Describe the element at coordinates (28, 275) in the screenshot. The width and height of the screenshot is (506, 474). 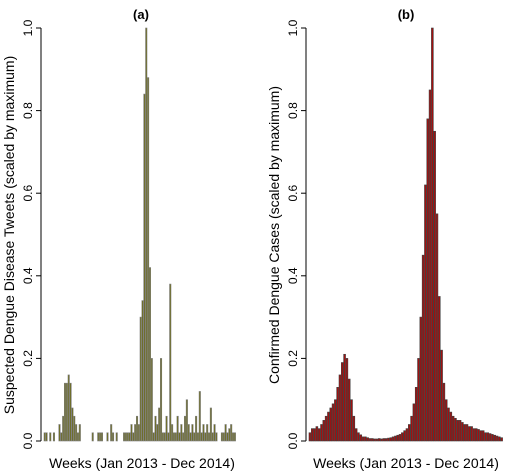
I see `panel-a-y-tick-label: 0.4` at that location.